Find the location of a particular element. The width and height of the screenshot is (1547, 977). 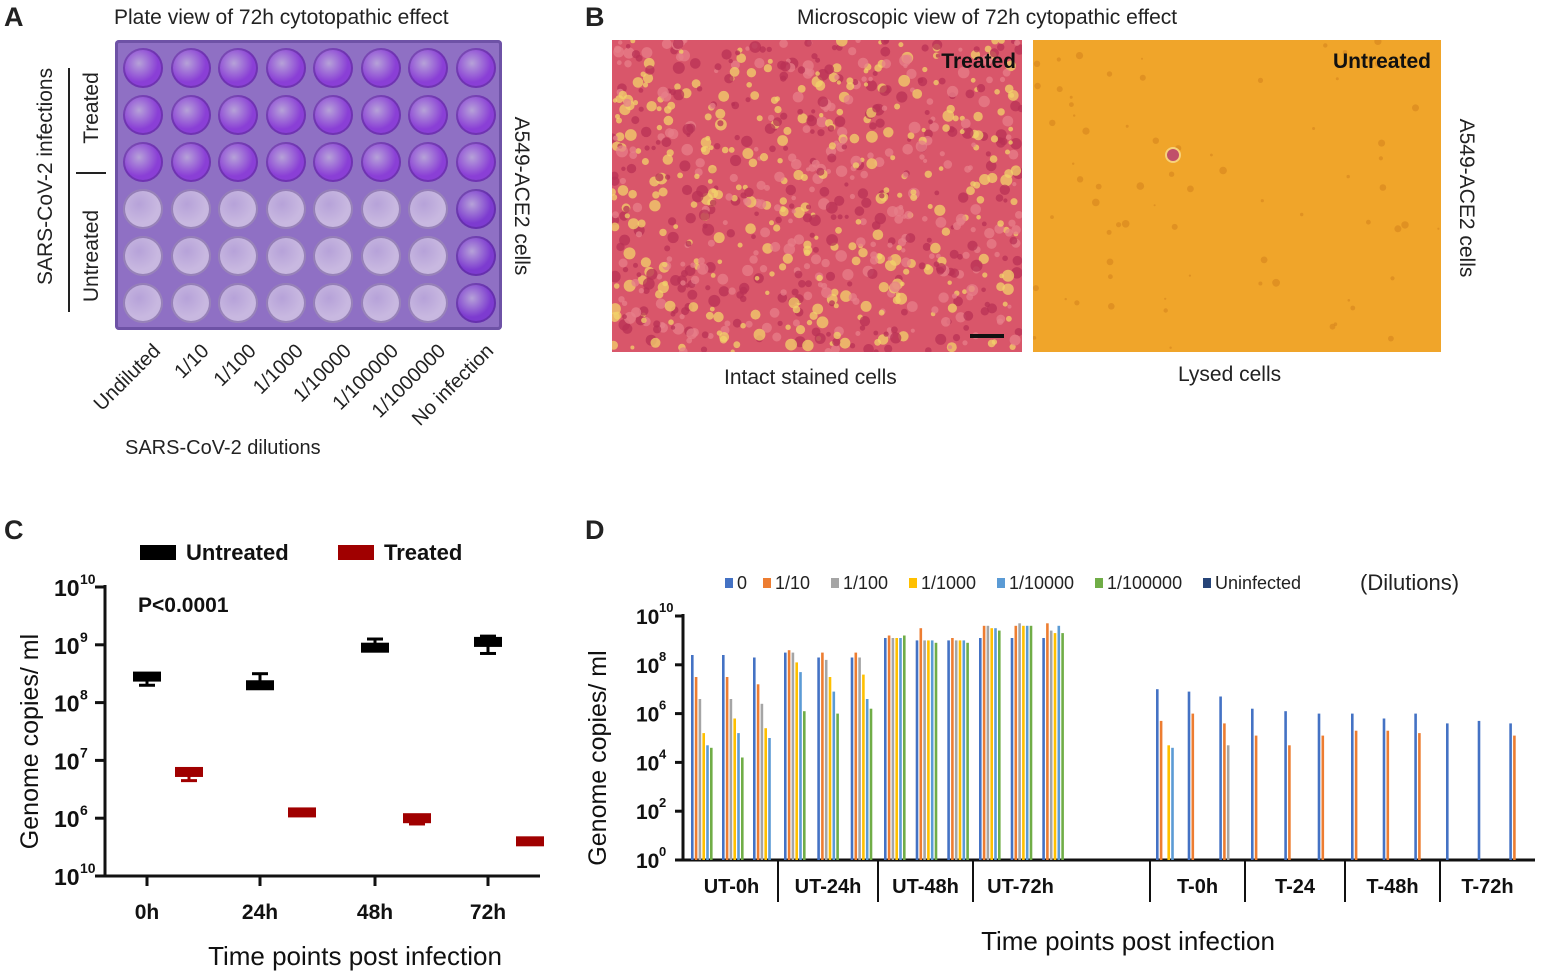

x-tick-label: 24h is located at coordinates (260, 912).